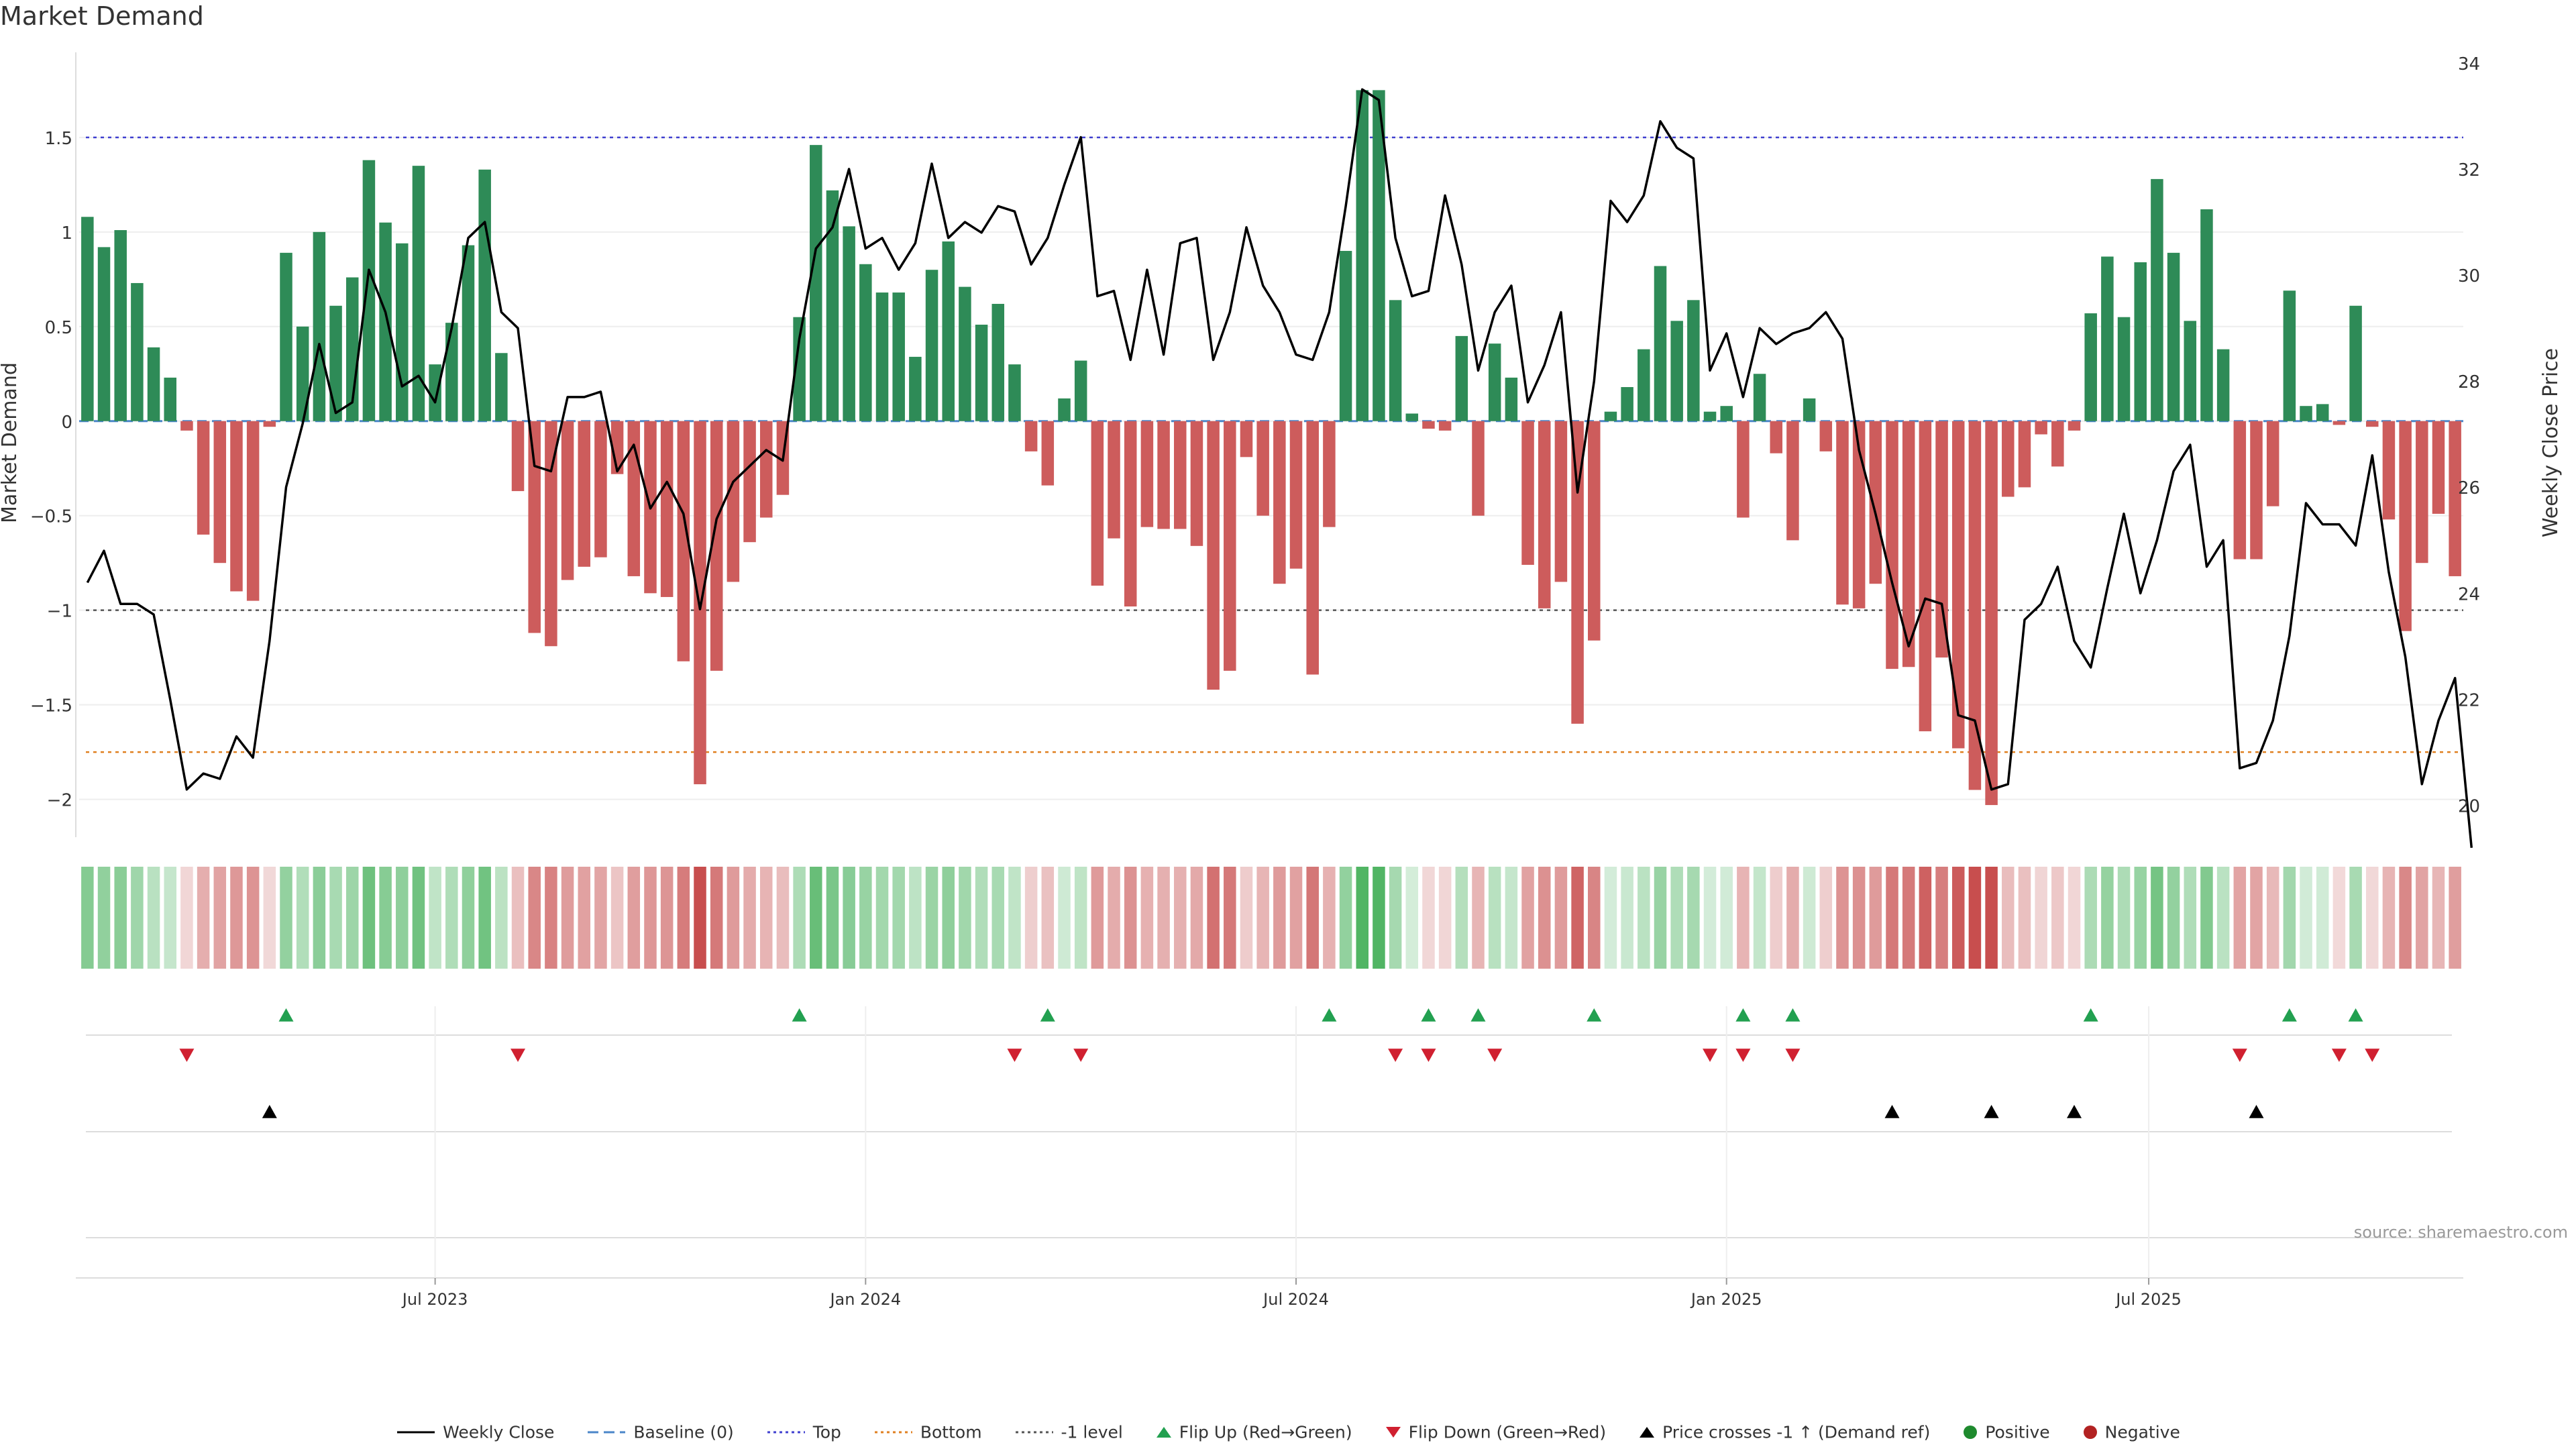 The image size is (2576, 1449). Describe the element at coordinates (1495, 1431) in the screenshot. I see `legend-flip-down: Flip Down (Green→Red)` at that location.